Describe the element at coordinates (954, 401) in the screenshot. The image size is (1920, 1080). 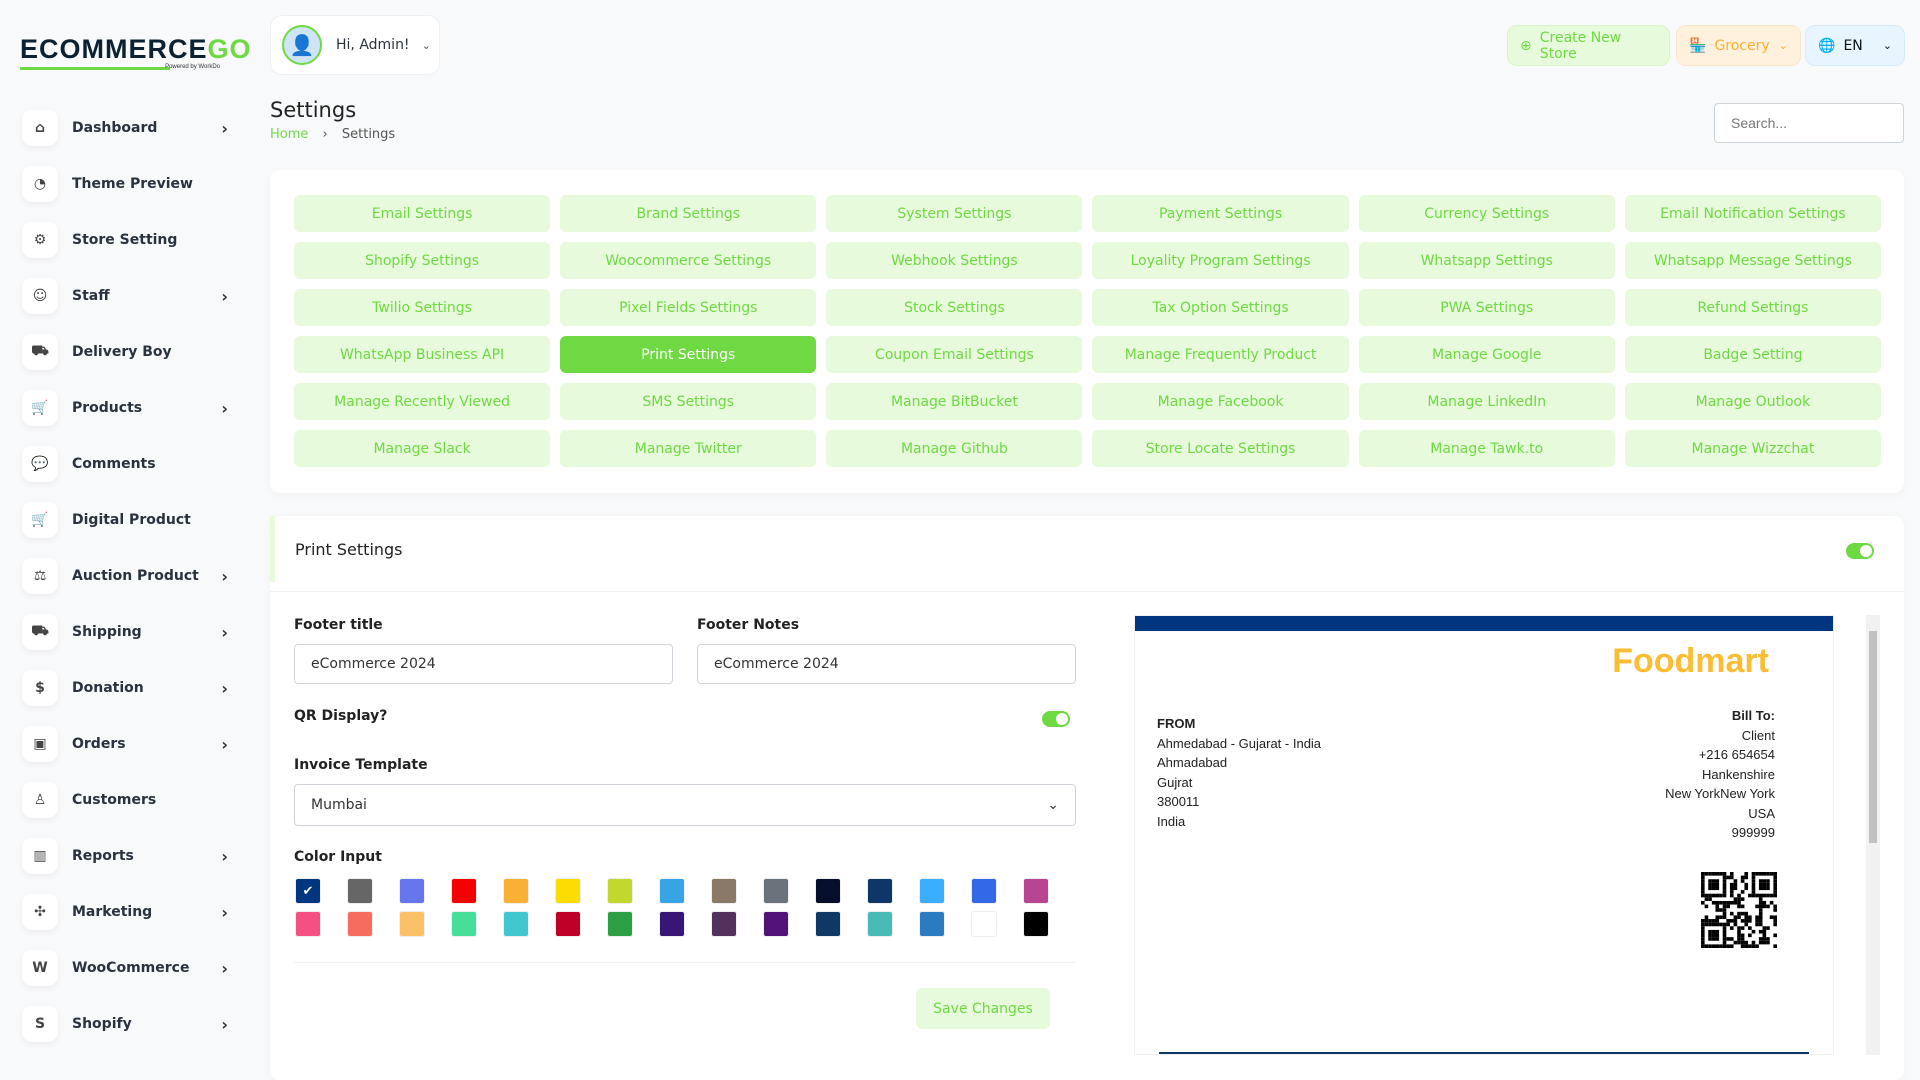
I see `settings-tab-manage-bitbucket: Manage BitBucket` at that location.